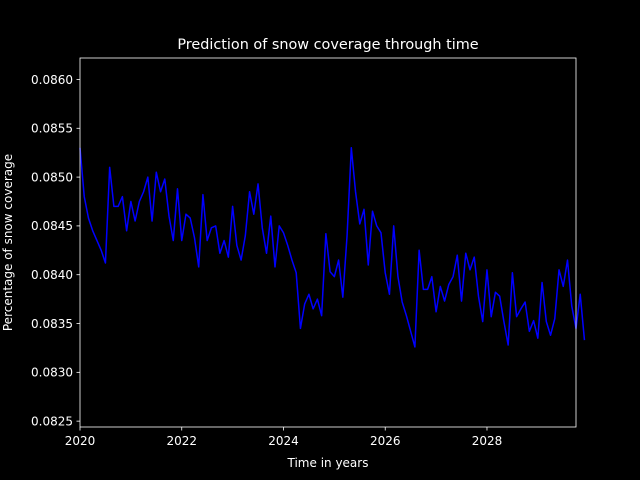 The height and width of the screenshot is (480, 640). Describe the element at coordinates (328, 463) in the screenshot. I see `x-axis-label: Time in years` at that location.